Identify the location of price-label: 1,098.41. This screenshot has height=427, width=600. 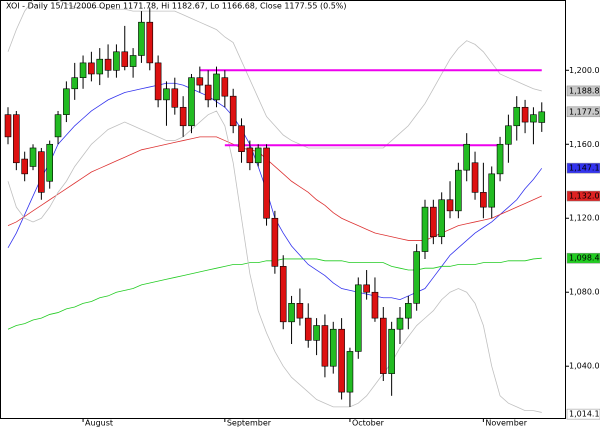
(584, 258).